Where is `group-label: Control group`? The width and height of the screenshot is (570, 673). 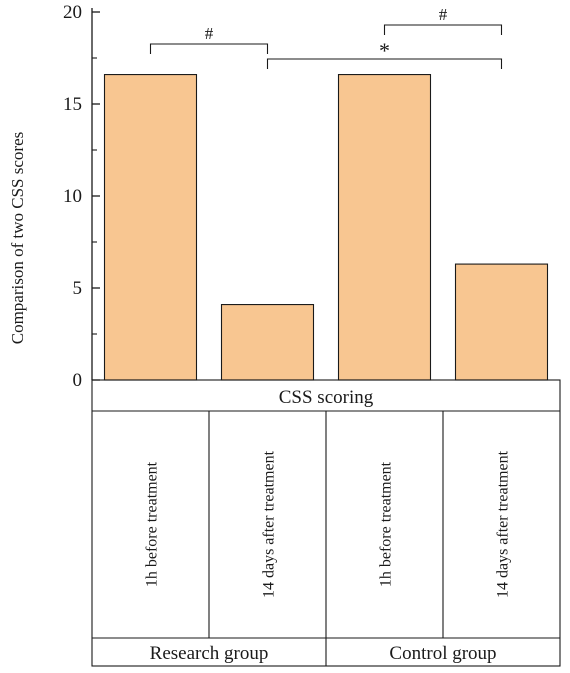
group-label: Control group is located at coordinates (442, 653).